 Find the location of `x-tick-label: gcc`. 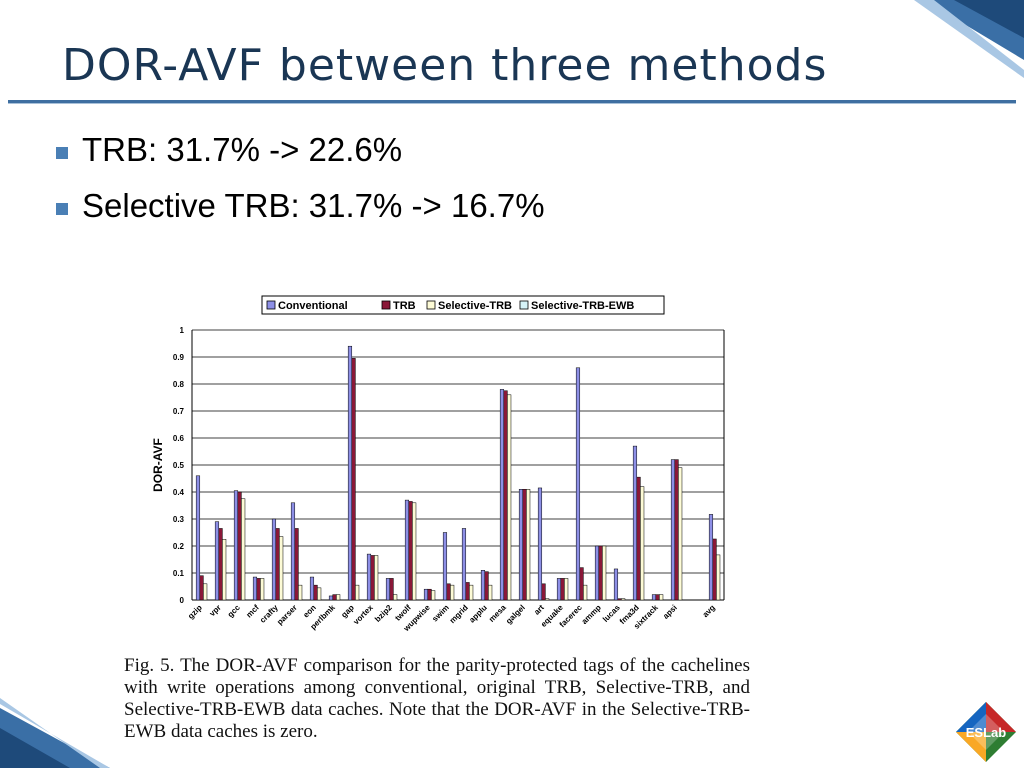

x-tick-label: gcc is located at coordinates (234, 611).